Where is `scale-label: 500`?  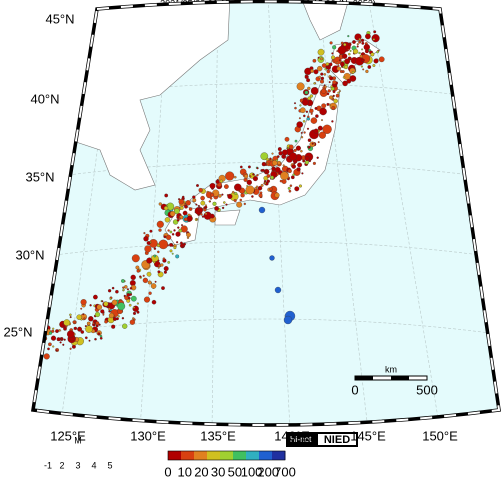 scale-label: 500 is located at coordinates (427, 389).